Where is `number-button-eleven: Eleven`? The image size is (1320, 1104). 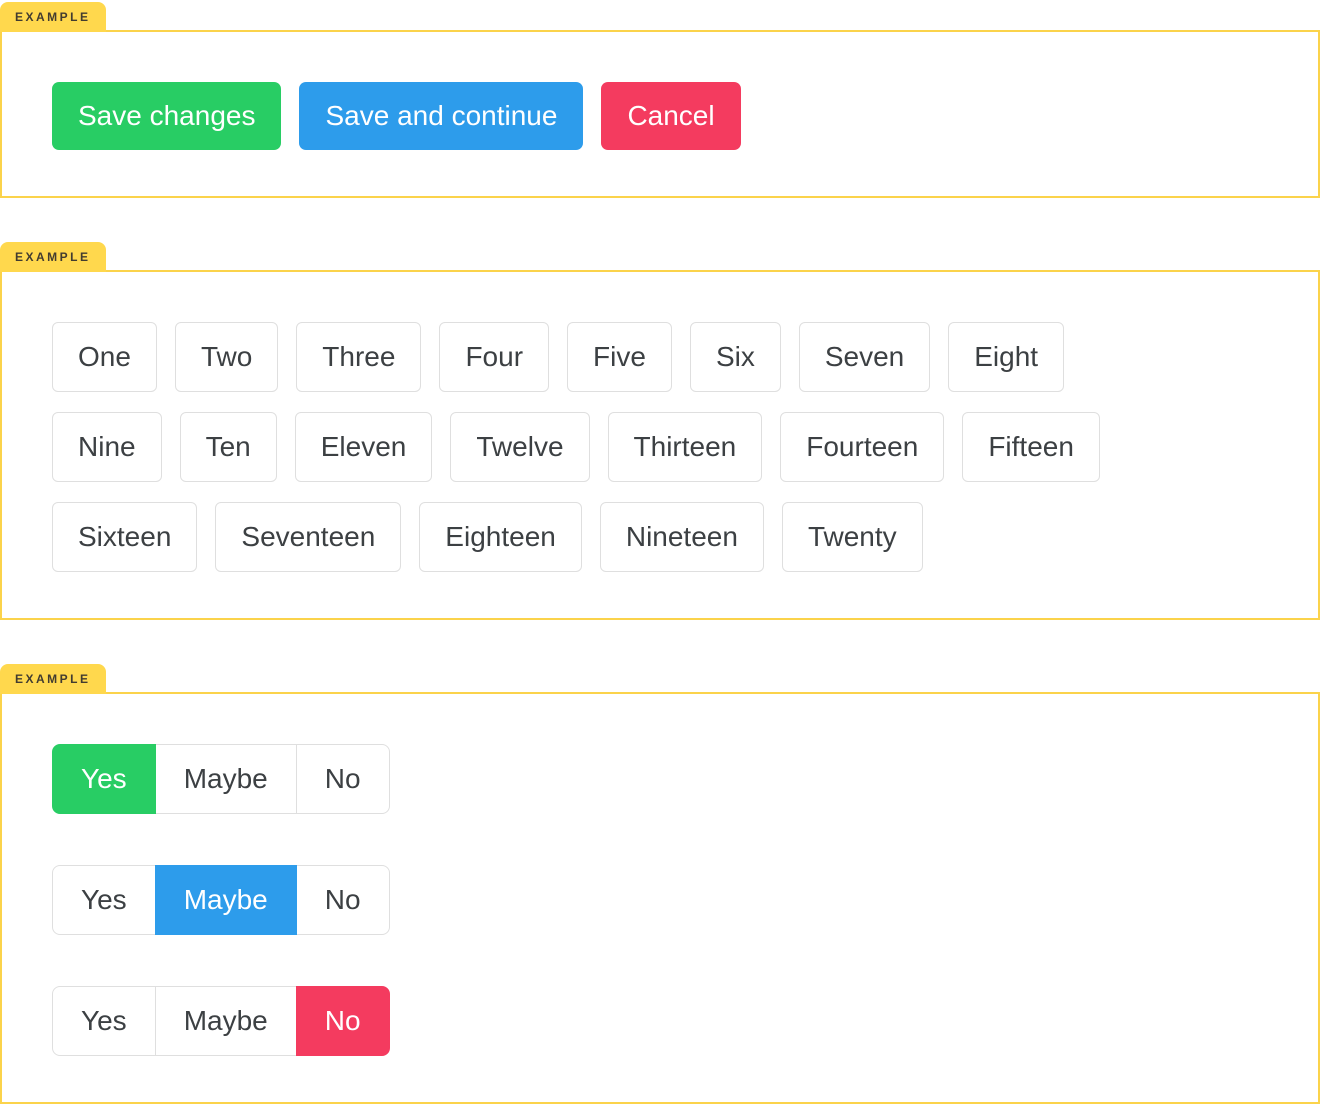 number-button-eleven: Eleven is located at coordinates (363, 447).